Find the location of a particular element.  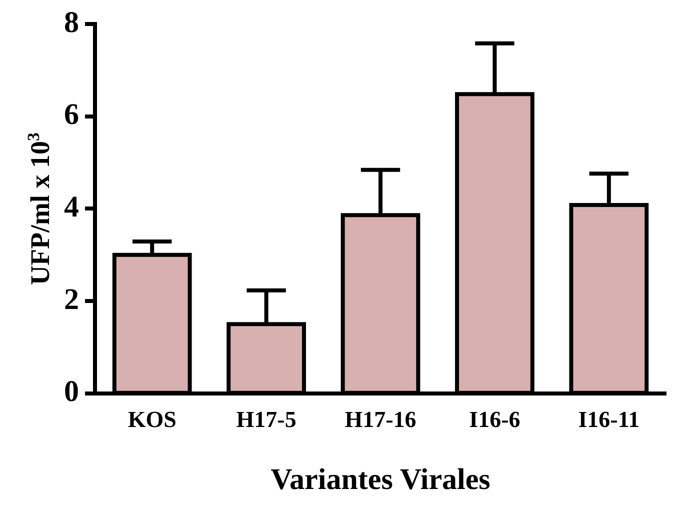

y-tick-label: 2 is located at coordinates (71, 299).